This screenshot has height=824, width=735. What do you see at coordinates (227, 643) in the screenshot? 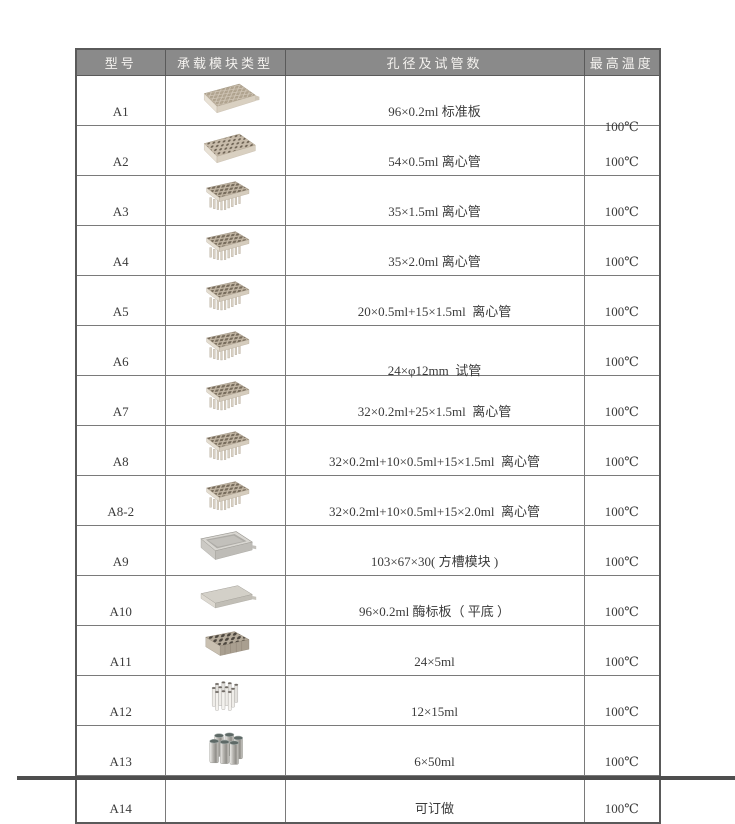
I see `round-hole-block-image` at bounding box center [227, 643].